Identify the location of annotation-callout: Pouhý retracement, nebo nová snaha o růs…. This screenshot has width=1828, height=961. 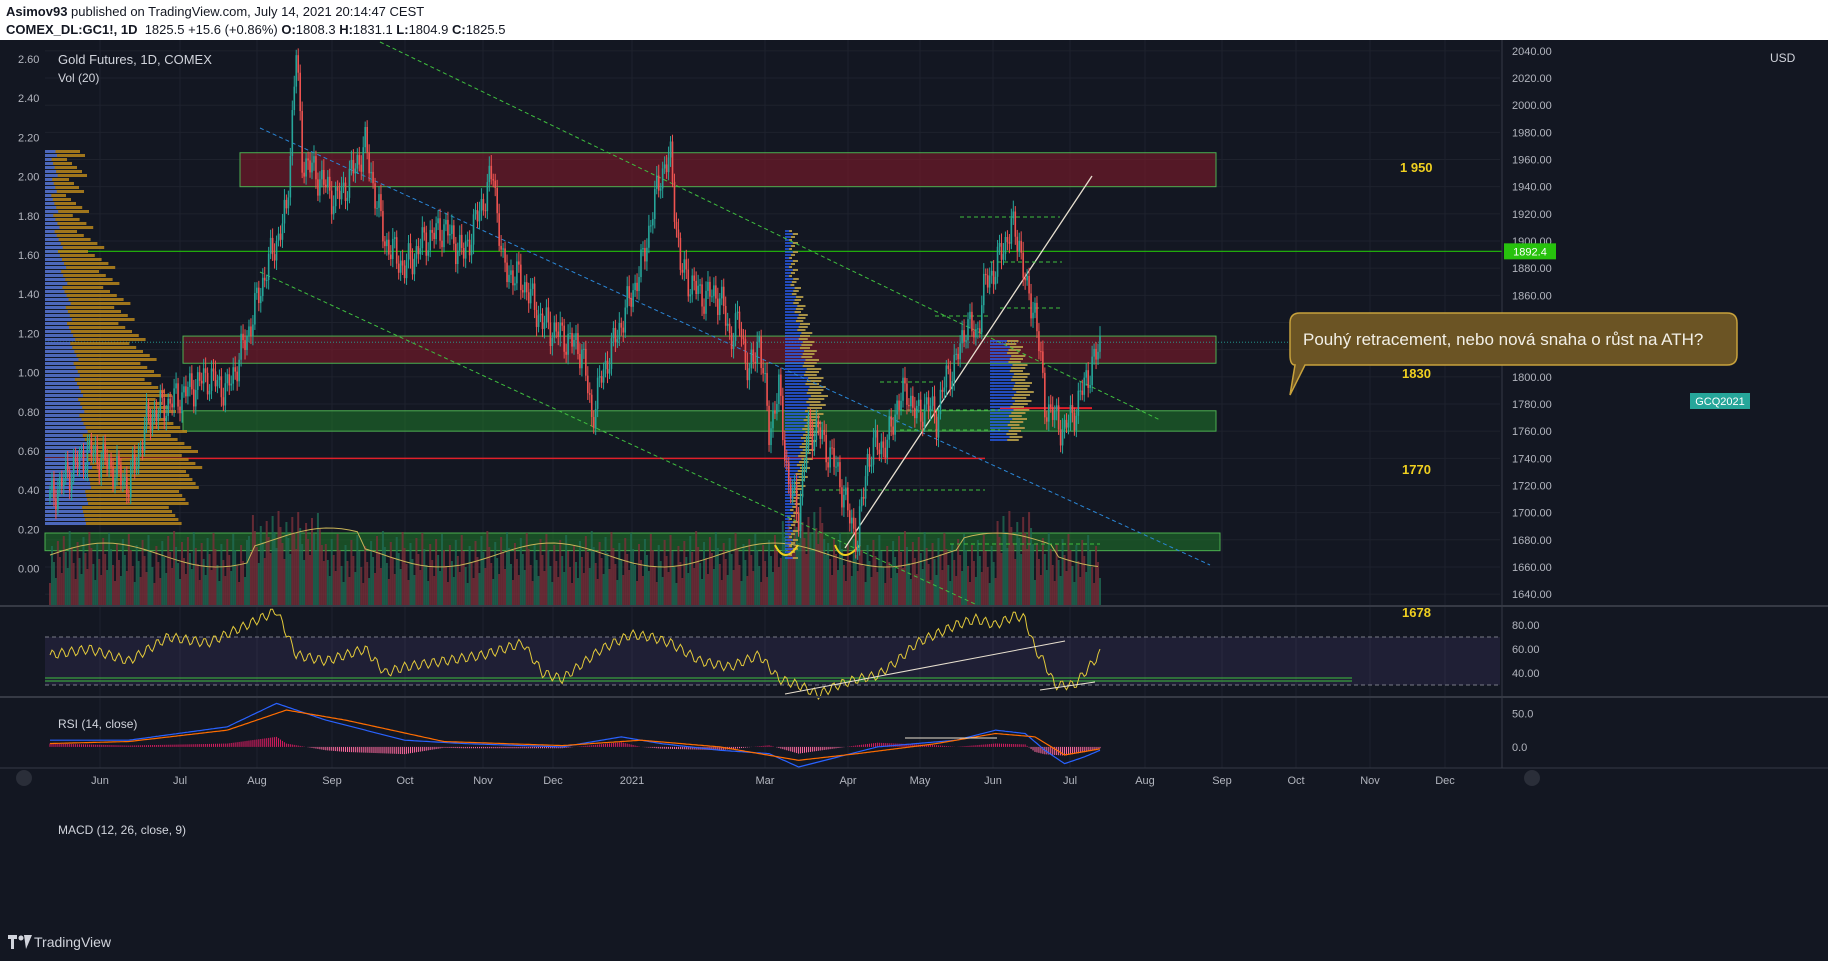
(1513, 354).